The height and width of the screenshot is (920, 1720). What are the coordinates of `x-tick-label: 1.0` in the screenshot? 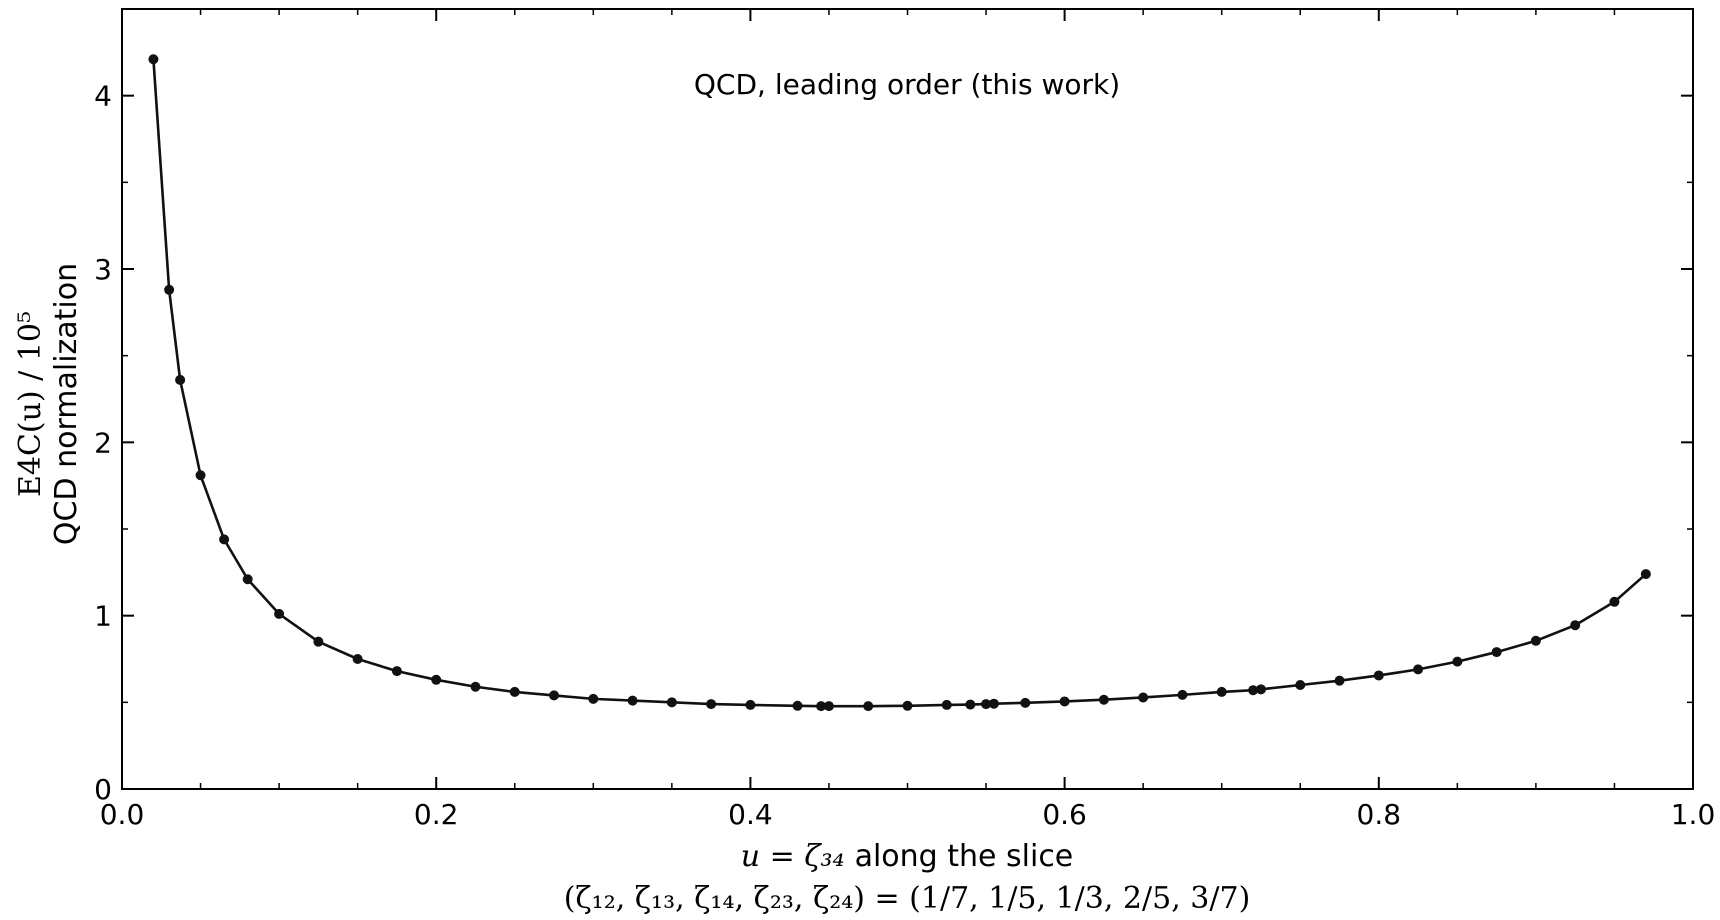 It's located at (1693, 814).